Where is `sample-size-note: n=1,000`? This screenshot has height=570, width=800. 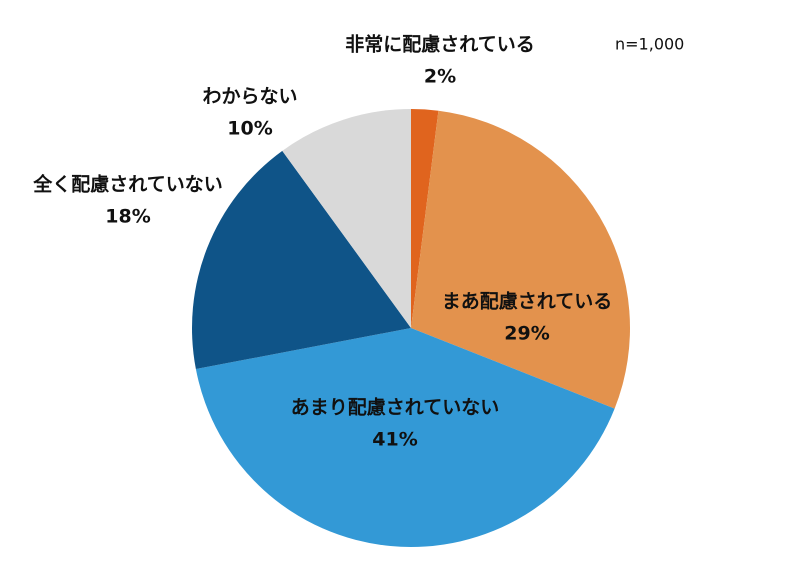
sample-size-note: n=1,000 is located at coordinates (649, 44).